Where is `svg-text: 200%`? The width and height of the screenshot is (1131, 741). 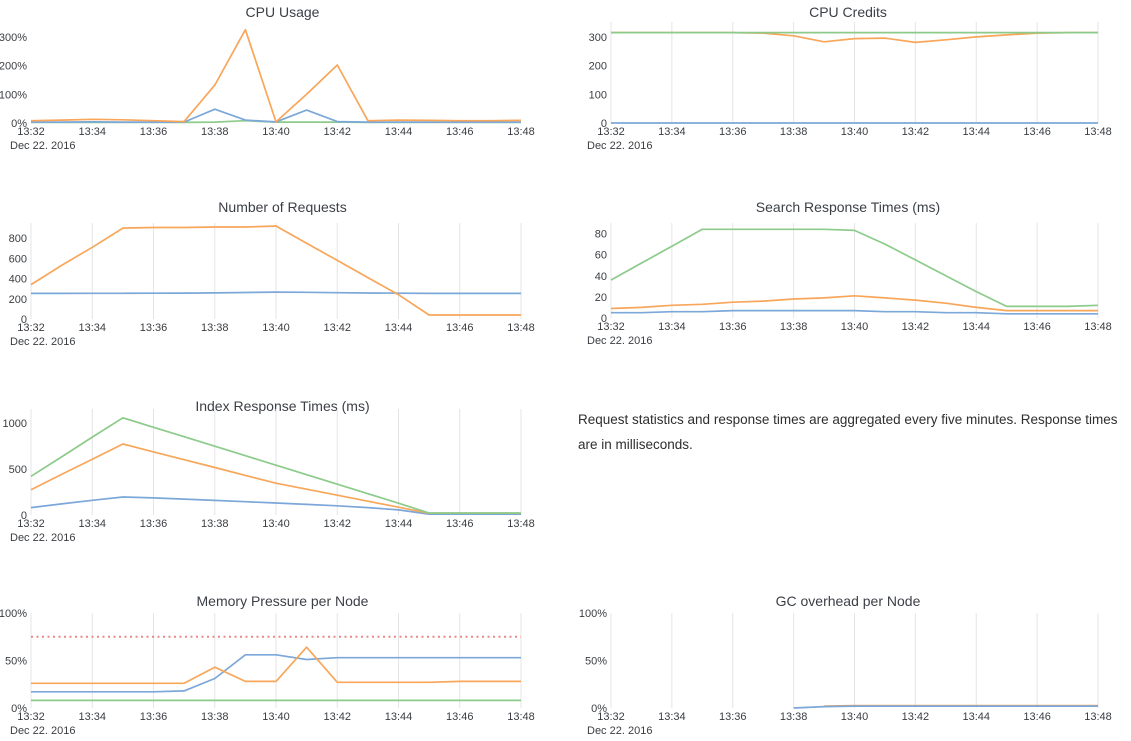 svg-text: 200% is located at coordinates (13, 67).